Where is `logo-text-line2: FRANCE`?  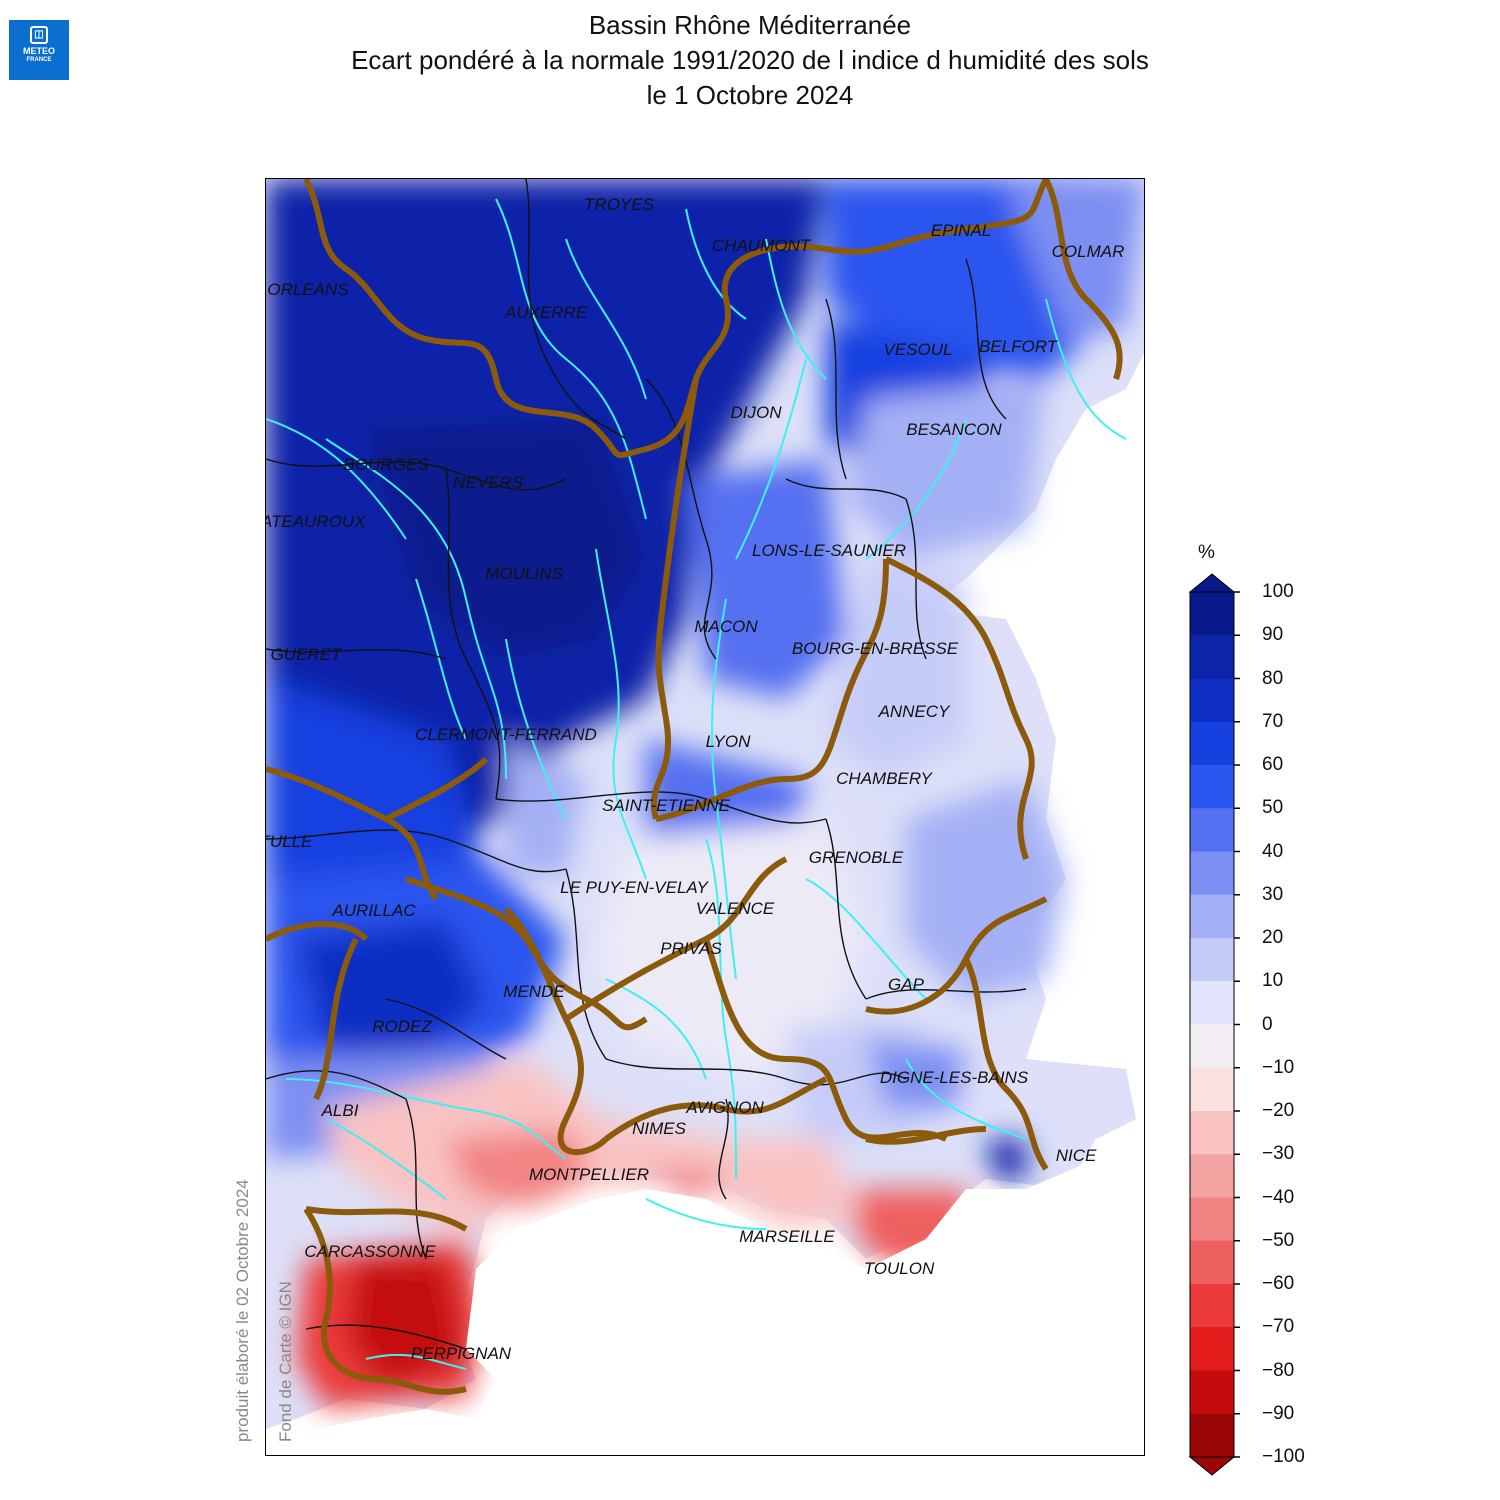
logo-text-line2: FRANCE is located at coordinates (39, 60).